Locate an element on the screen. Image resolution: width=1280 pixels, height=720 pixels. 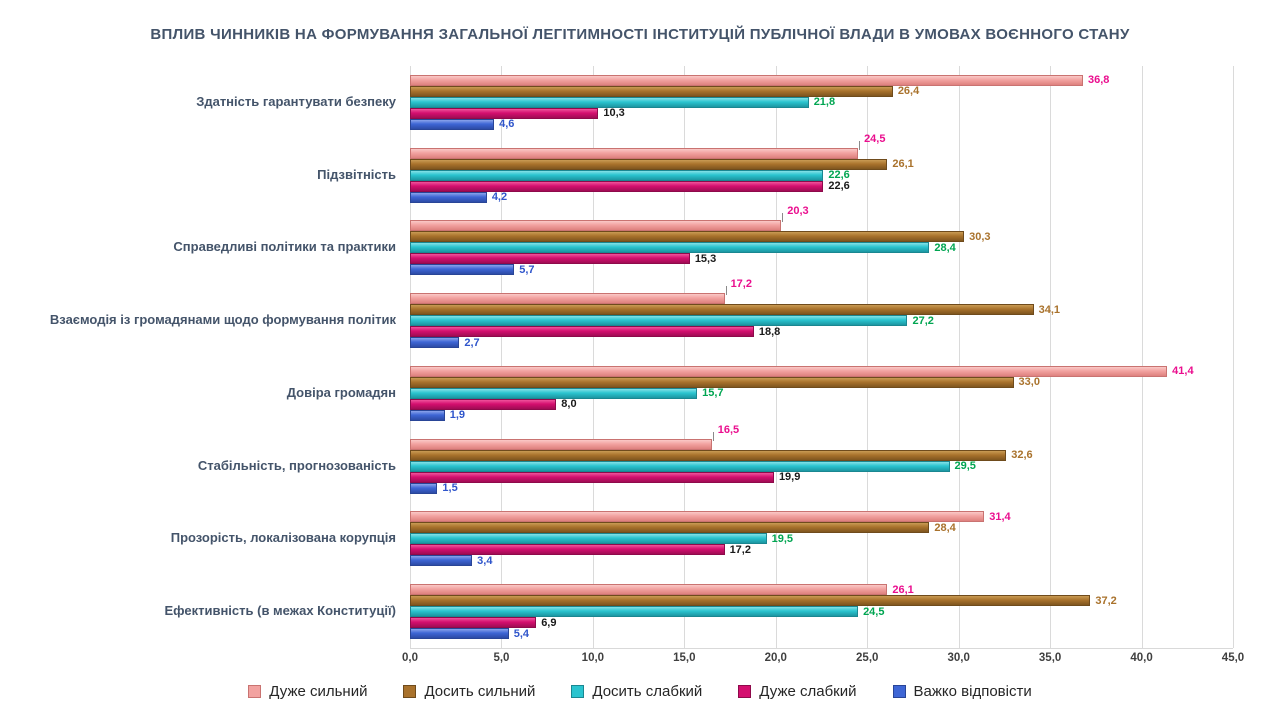
bar-value-label: 2,7 is located at coordinates (472, 342).